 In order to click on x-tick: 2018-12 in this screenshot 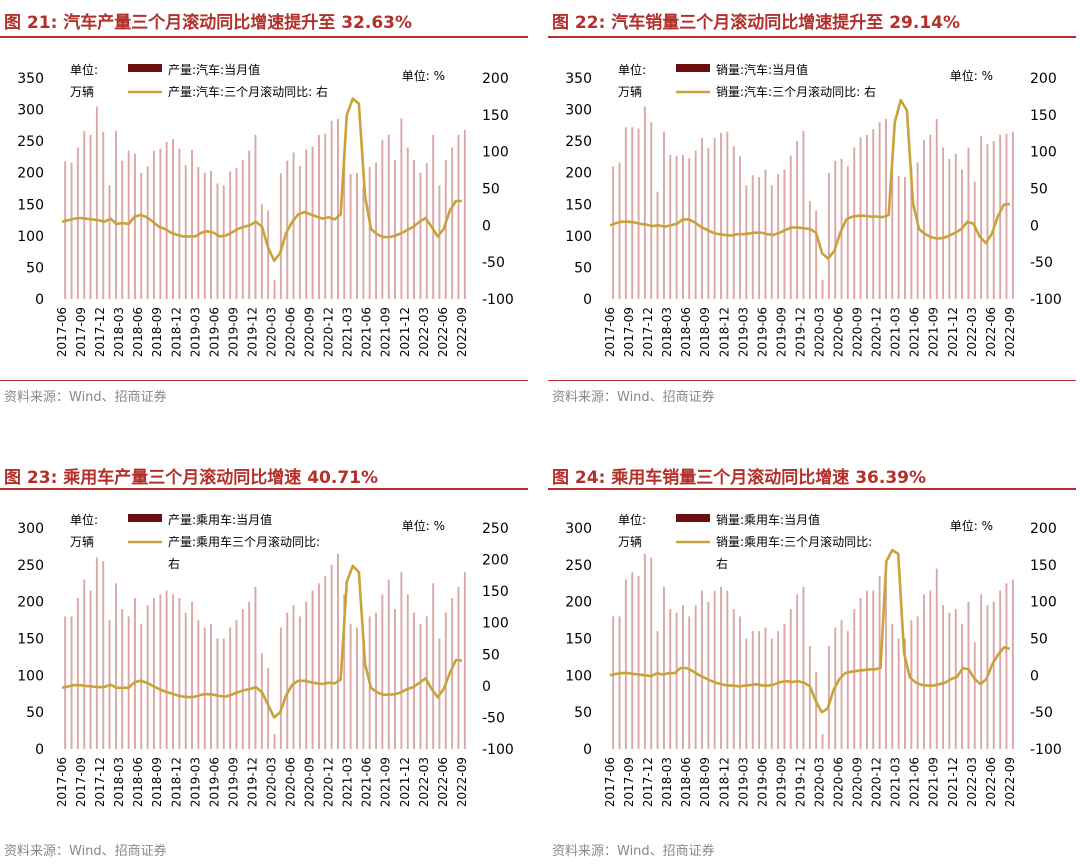, I will do `click(724, 782)`.